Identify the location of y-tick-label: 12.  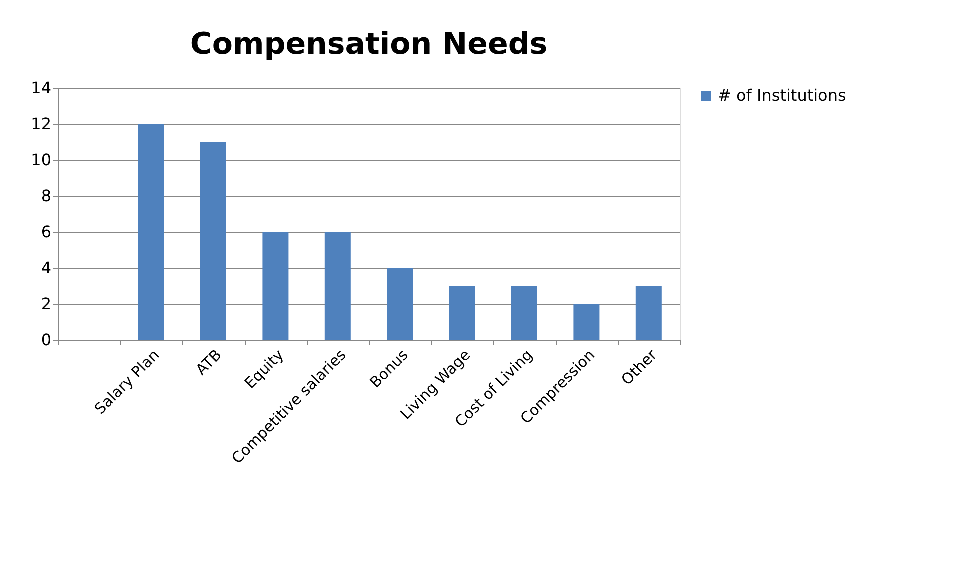
(41, 124).